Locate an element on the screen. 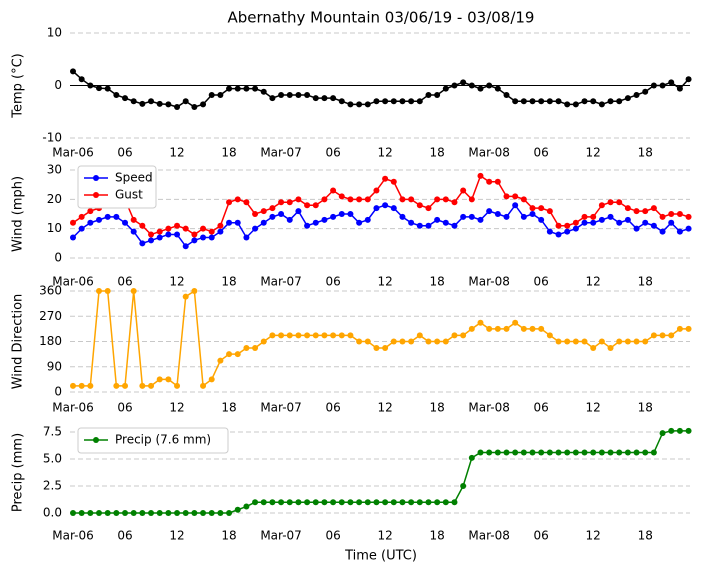  x-tick-label: 12 is located at coordinates (593, 153).